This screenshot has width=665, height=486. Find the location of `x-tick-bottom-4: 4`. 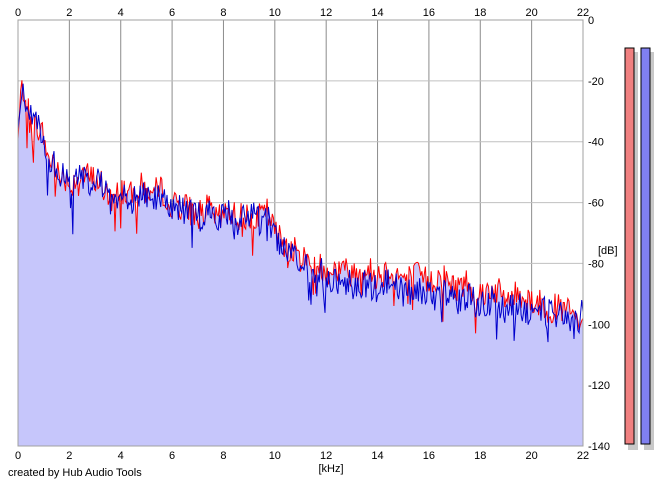

x-tick-bottom-4: 4 is located at coordinates (121, 456).